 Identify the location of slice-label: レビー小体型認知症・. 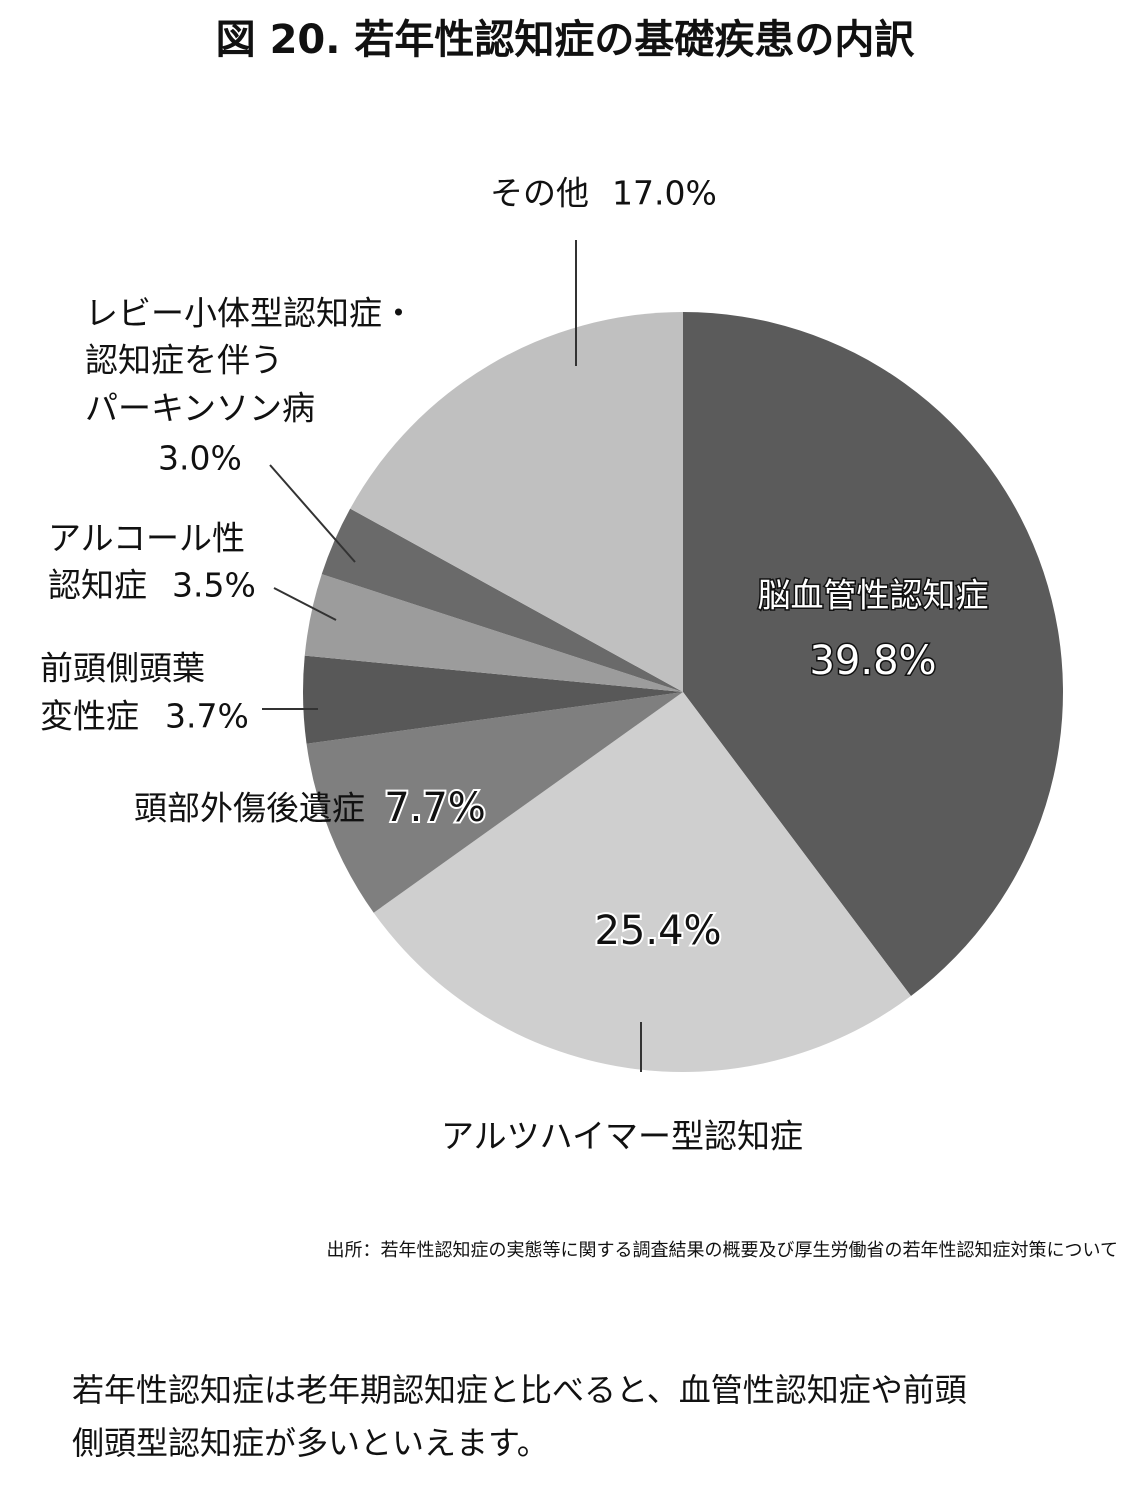
(250, 313).